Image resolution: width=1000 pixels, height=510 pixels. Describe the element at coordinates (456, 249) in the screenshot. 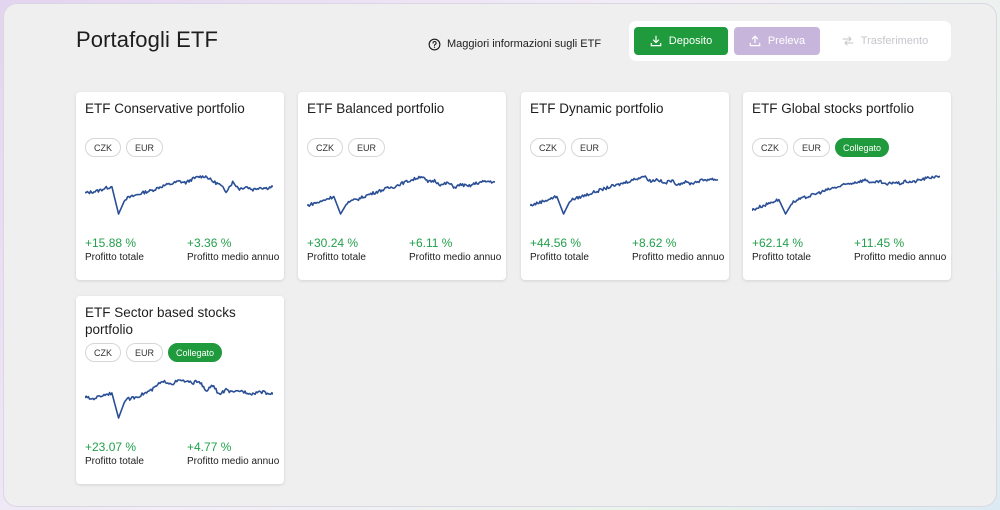

I see `avg-profit: +6.11 % Profitto medio annuo` at that location.